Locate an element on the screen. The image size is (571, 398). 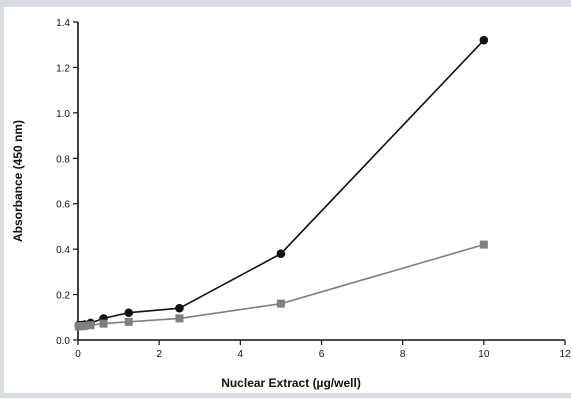
x-tick-label: 0 is located at coordinates (78, 354).